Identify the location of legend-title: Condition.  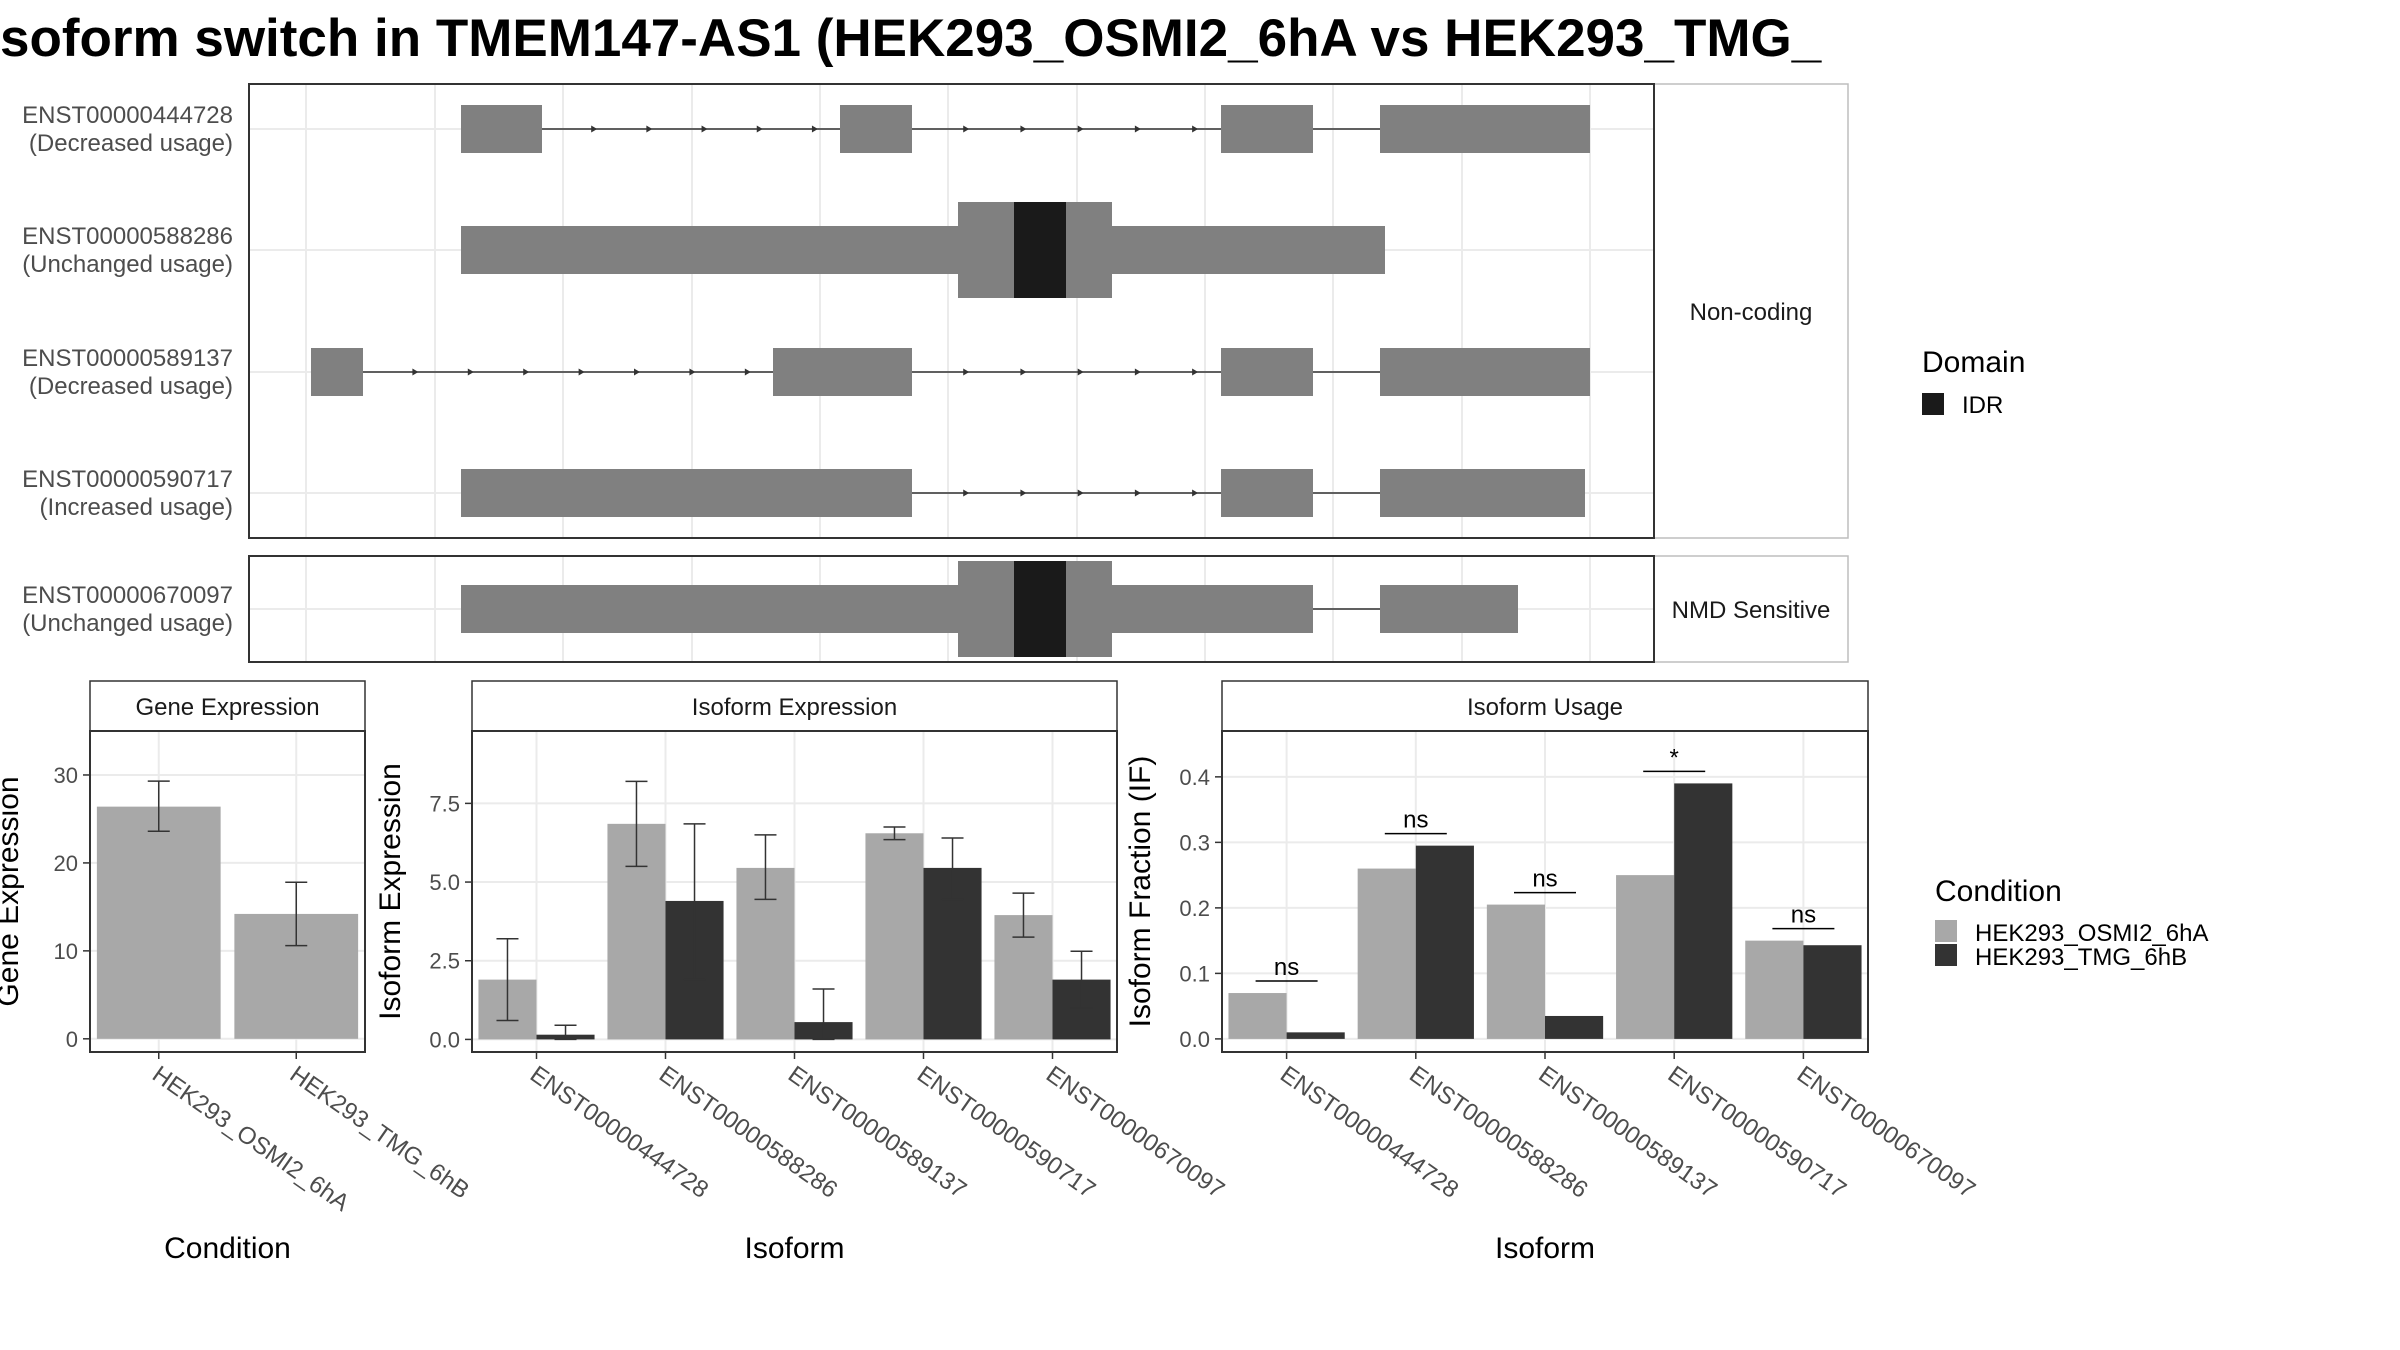
(1998, 891).